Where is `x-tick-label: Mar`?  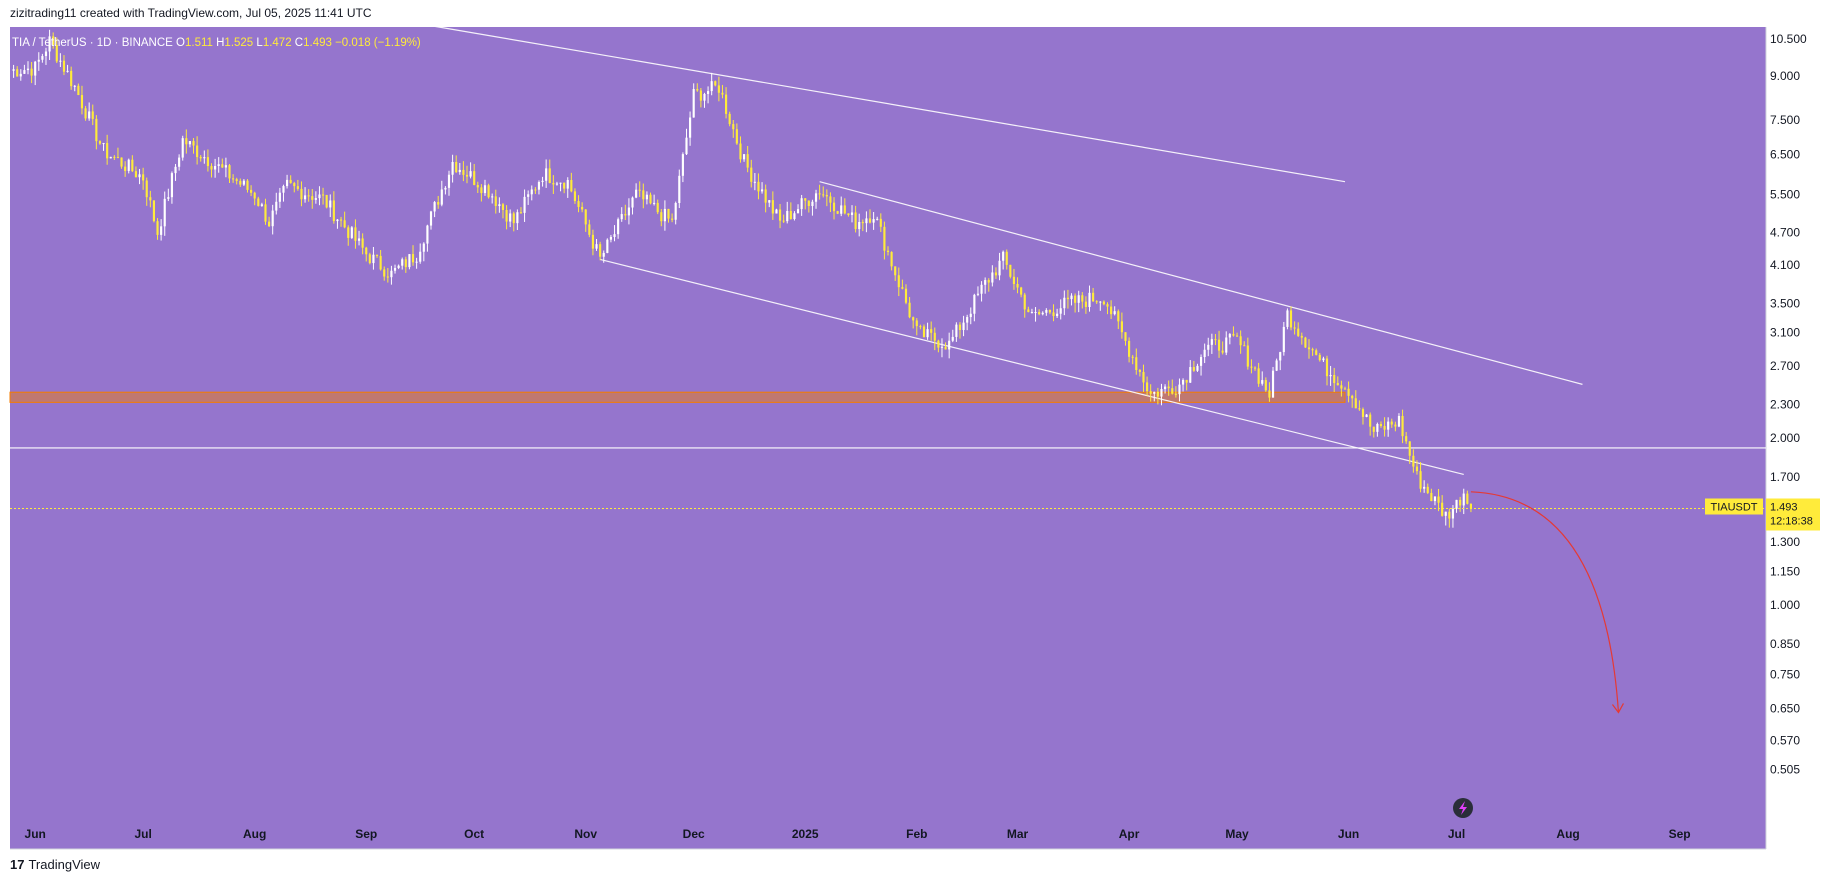 x-tick-label: Mar is located at coordinates (1018, 834).